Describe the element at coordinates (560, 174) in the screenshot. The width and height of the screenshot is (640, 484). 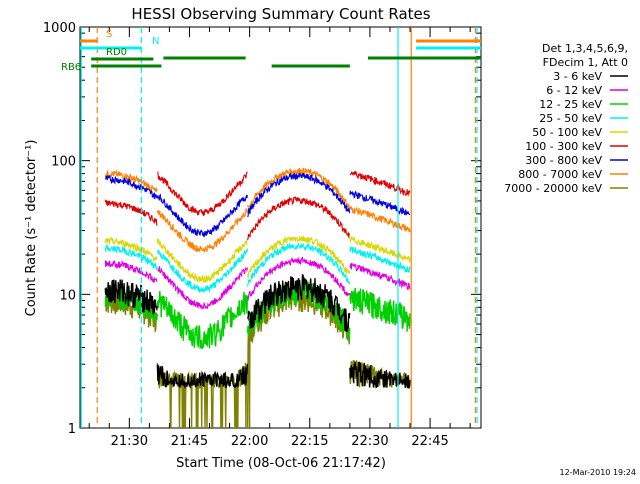
I see `legend-entry-label: 800 - 7000 keV` at that location.